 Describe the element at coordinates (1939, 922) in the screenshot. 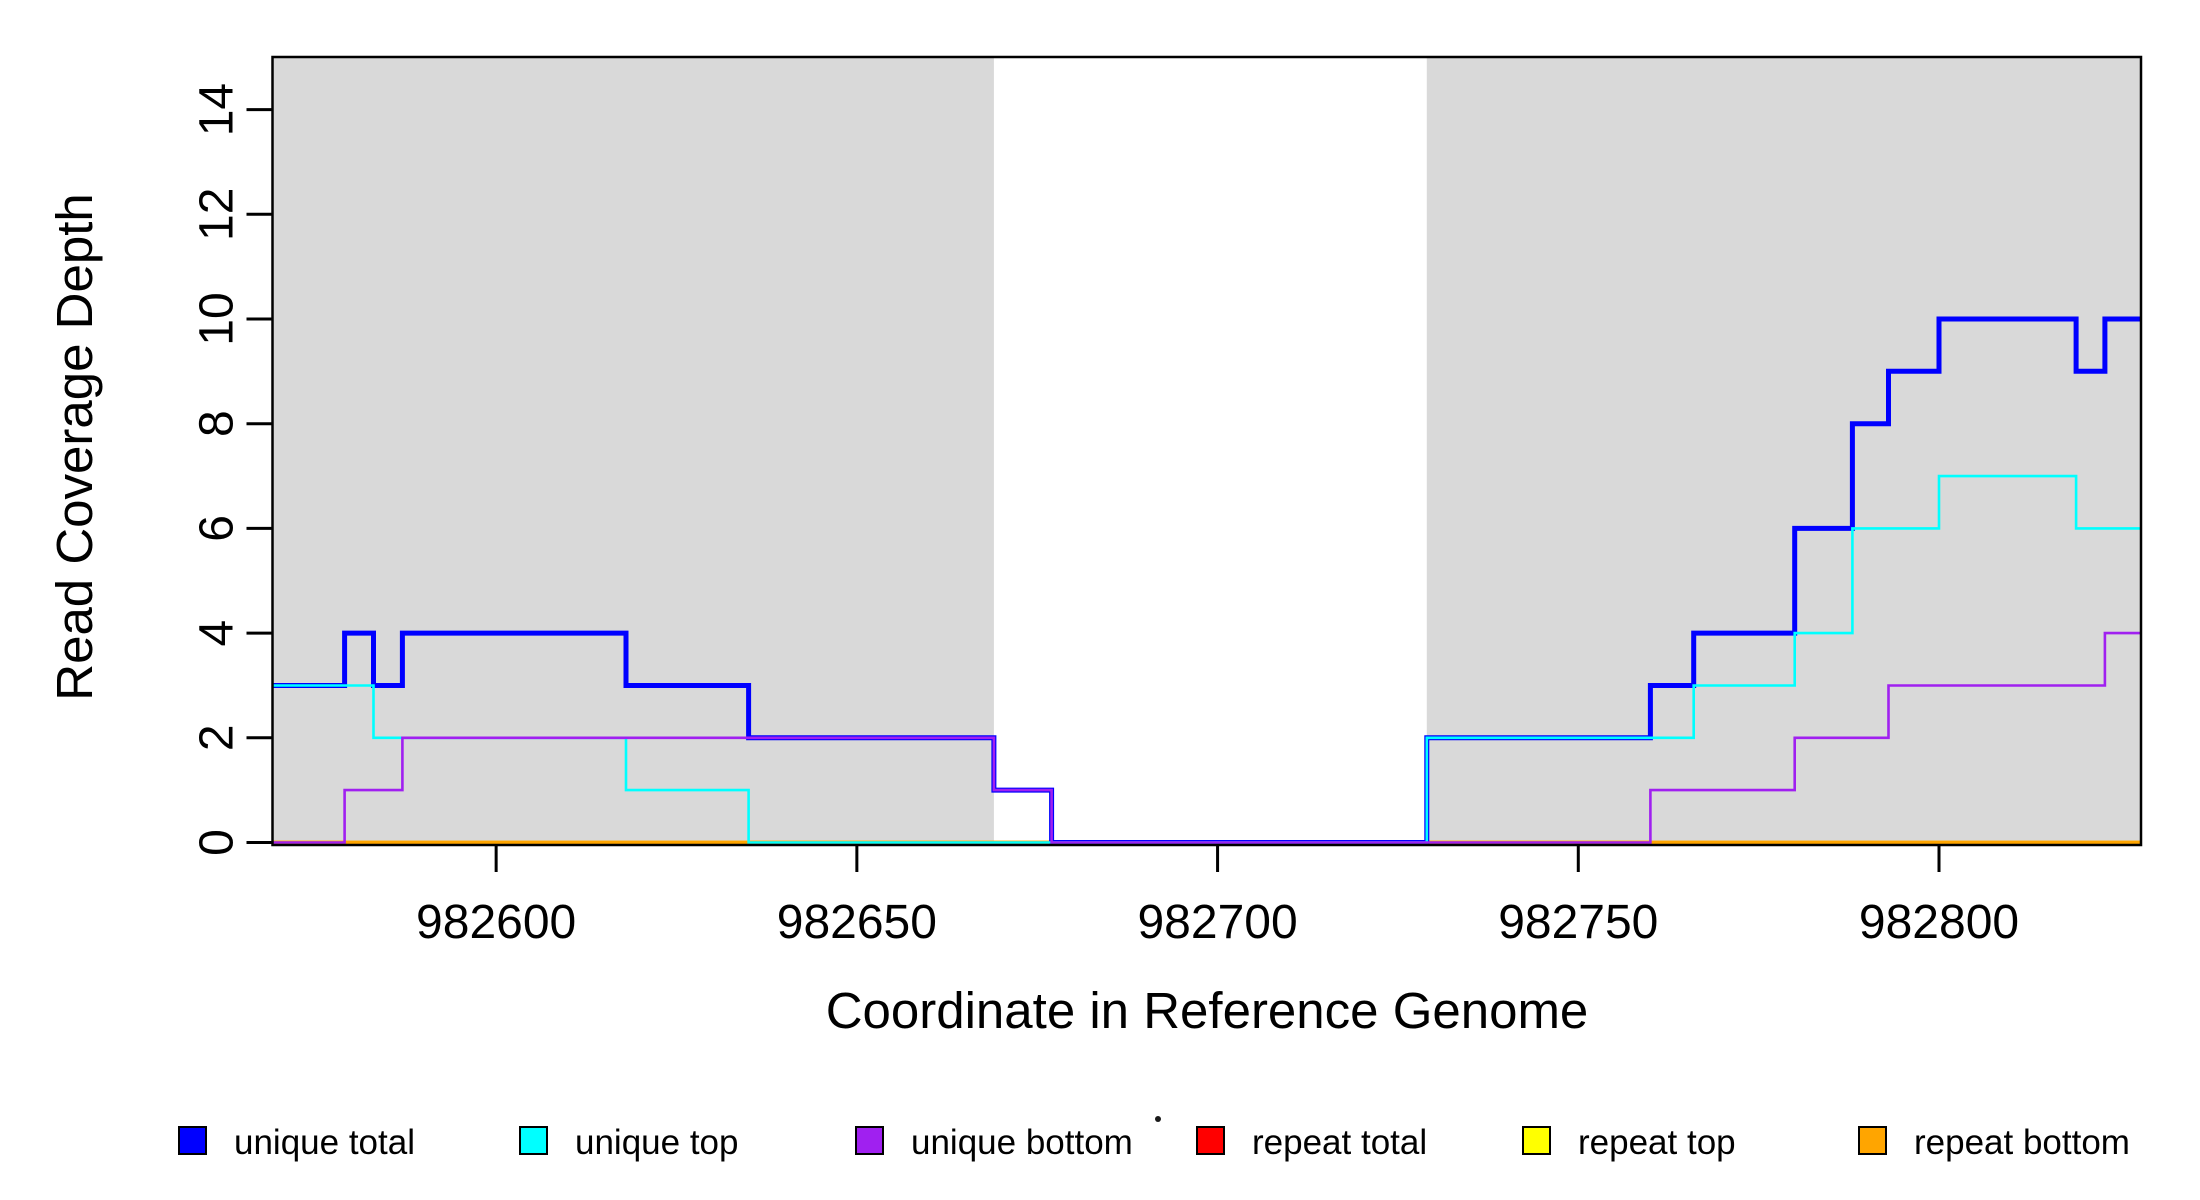

I see `x-tick-label: 982800` at that location.